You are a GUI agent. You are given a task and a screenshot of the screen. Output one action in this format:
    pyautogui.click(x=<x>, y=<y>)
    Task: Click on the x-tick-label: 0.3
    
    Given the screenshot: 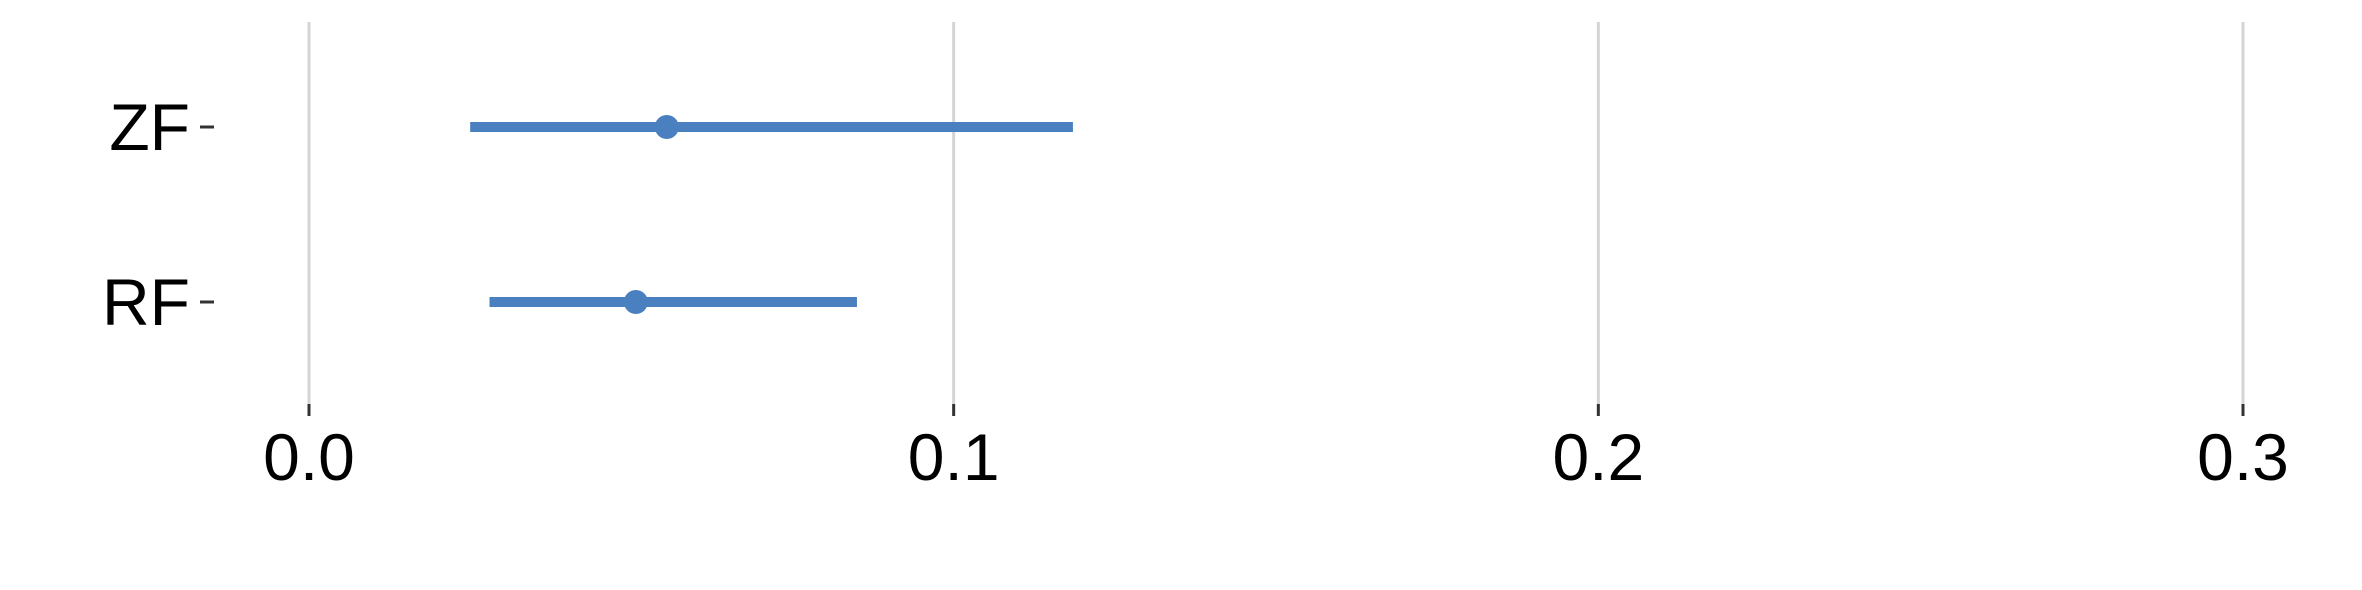 What is the action you would take?
    pyautogui.click(x=2243, y=457)
    